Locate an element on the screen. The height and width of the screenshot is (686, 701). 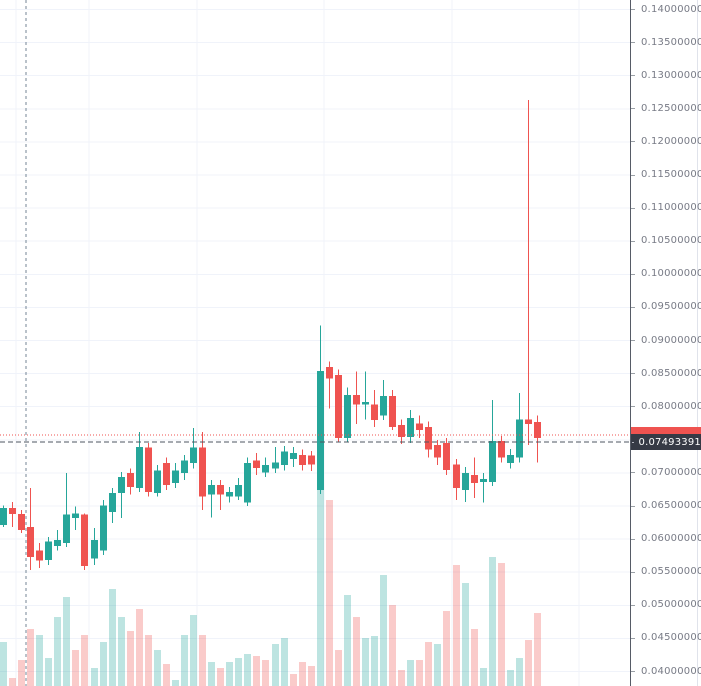
price-axis-label: 0.05000000 is located at coordinates (671, 605).